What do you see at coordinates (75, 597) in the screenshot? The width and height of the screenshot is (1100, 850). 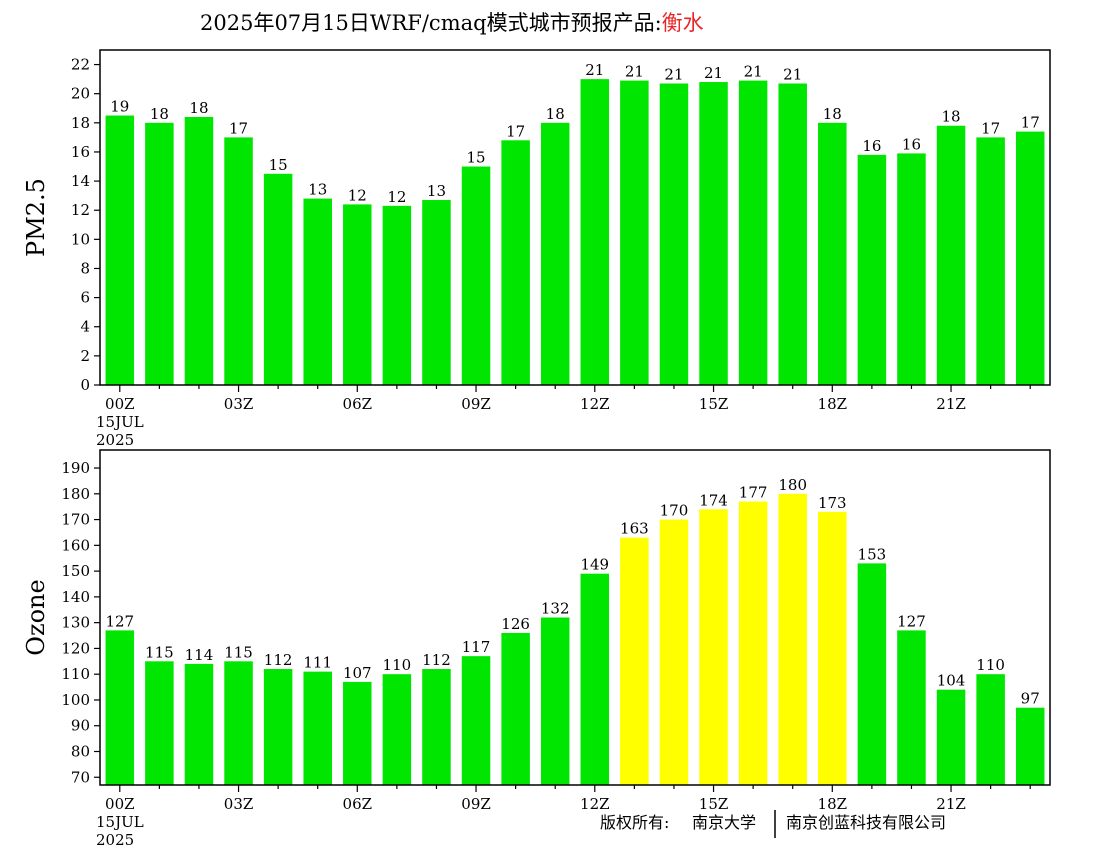 I see `y-tick-label: 140` at bounding box center [75, 597].